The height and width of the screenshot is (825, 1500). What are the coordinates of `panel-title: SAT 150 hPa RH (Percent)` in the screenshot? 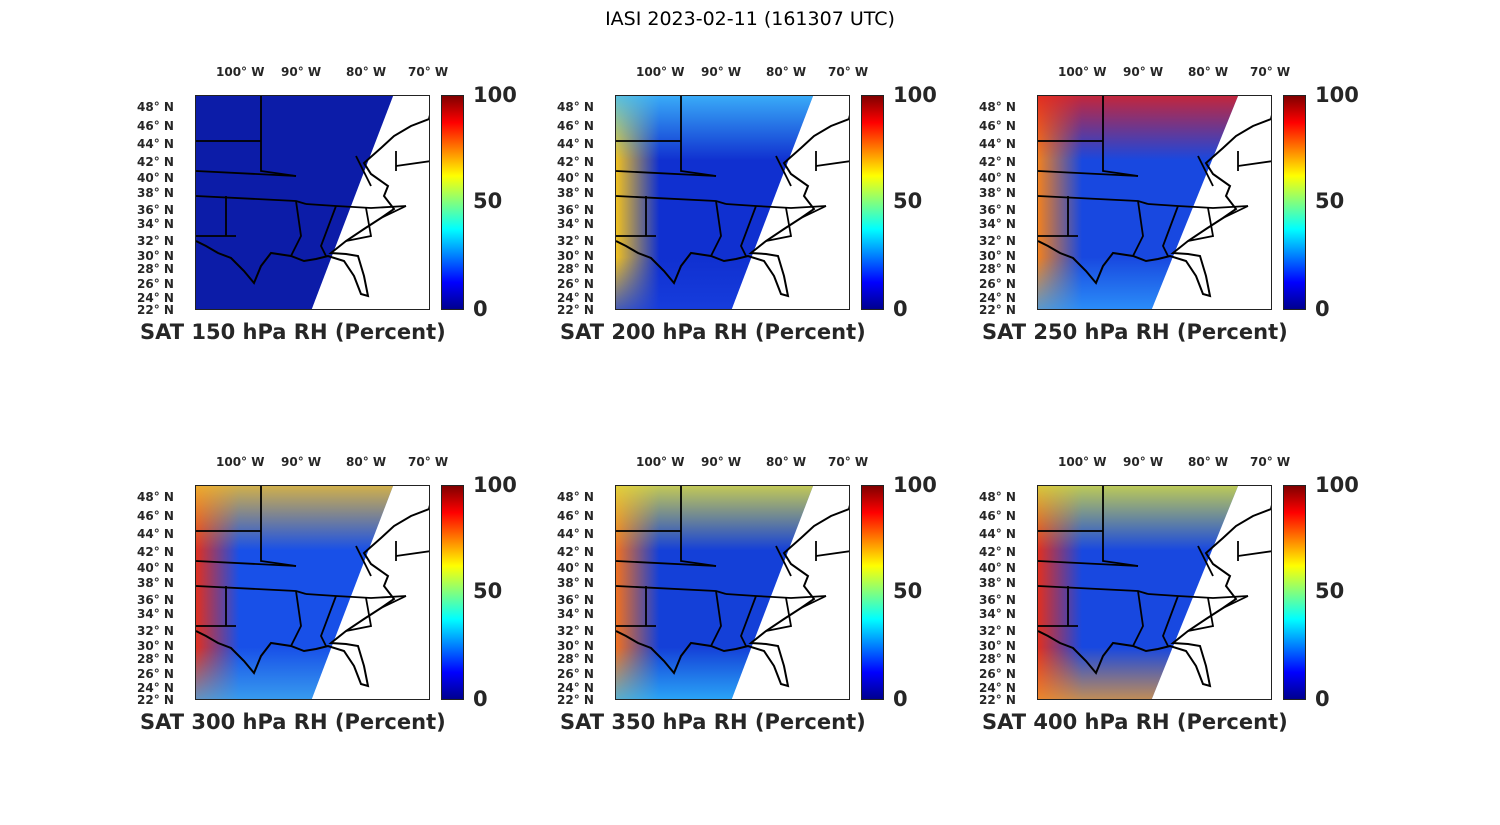 It's located at (293, 332).